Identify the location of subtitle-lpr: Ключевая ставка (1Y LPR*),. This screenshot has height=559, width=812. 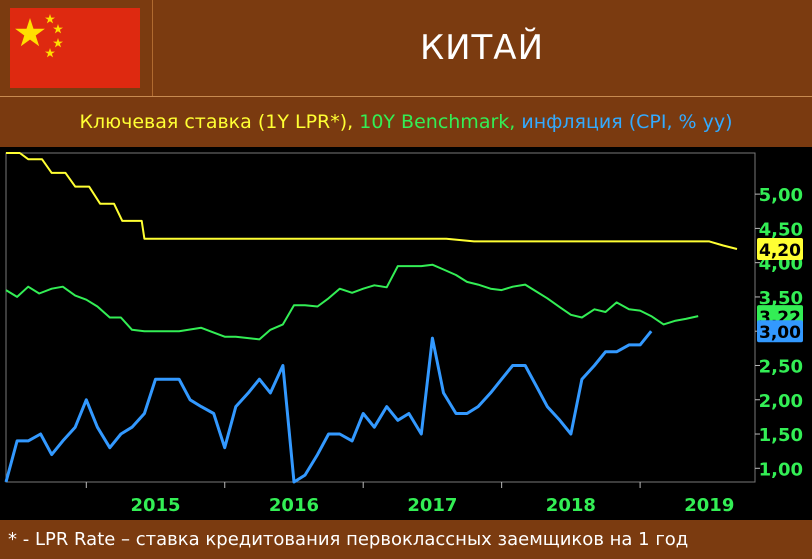
(216, 122).